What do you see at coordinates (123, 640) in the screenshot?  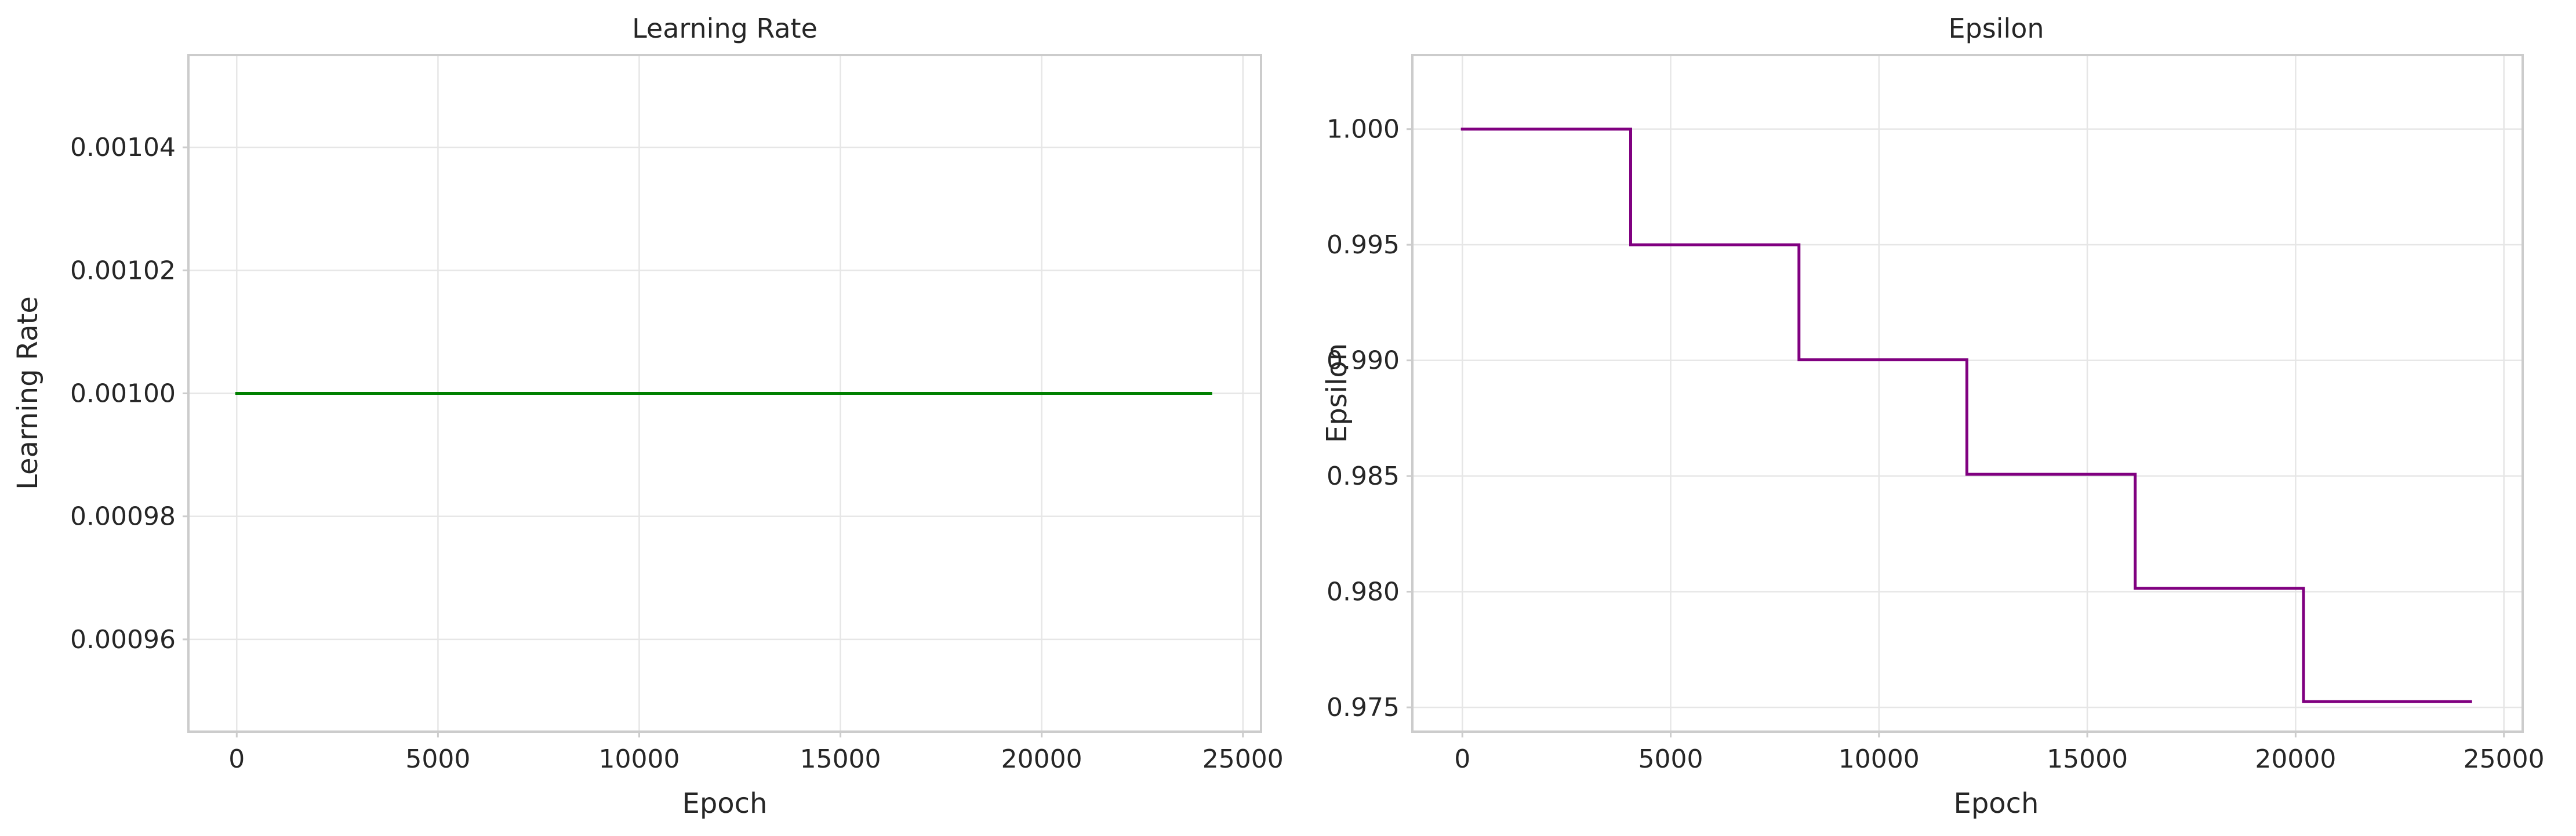 I see `learning-rate-y-tick-label: 0.00096` at bounding box center [123, 640].